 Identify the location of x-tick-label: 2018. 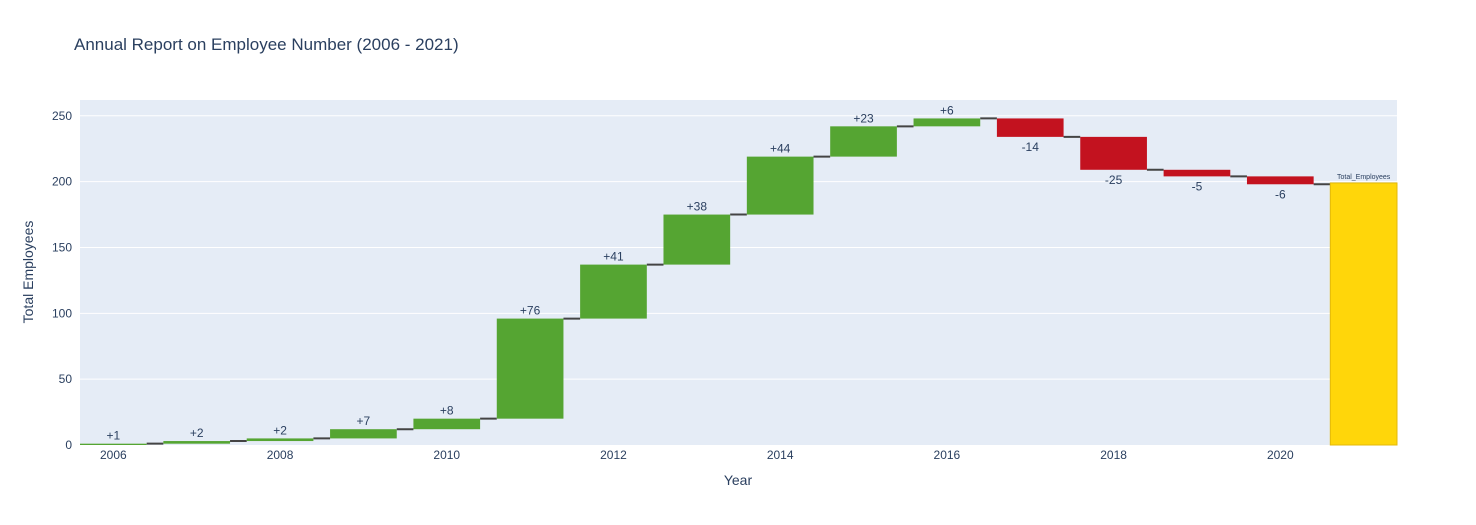
(1113, 455).